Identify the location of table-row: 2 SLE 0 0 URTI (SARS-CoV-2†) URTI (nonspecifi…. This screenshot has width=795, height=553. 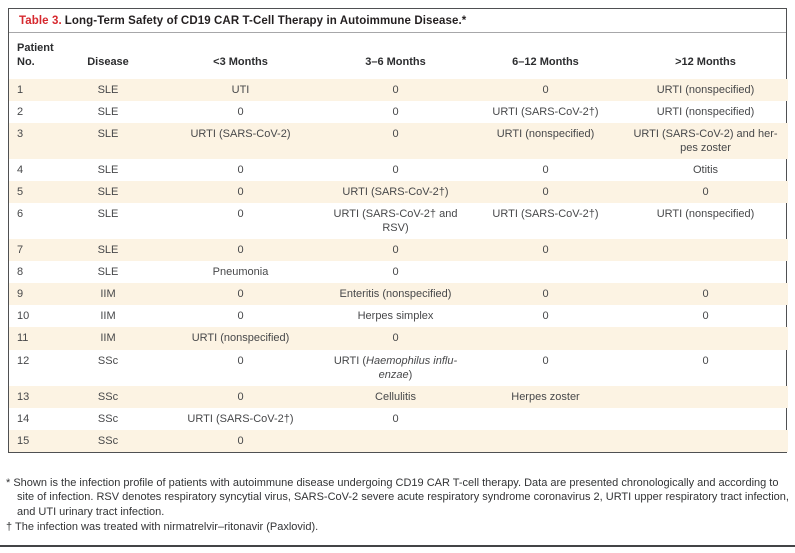
(398, 112).